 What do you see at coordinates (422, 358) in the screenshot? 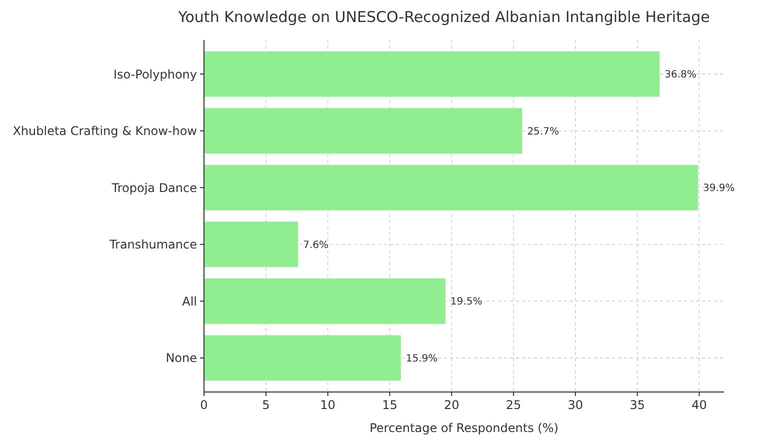
I see `data-label: 15.9%` at bounding box center [422, 358].